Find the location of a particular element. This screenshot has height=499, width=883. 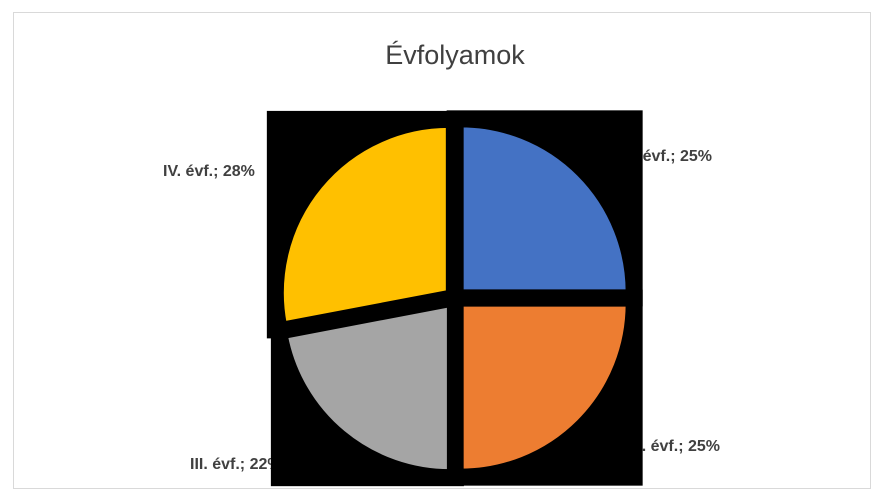

data-label: I. évf.; 25% is located at coordinates (670, 156).